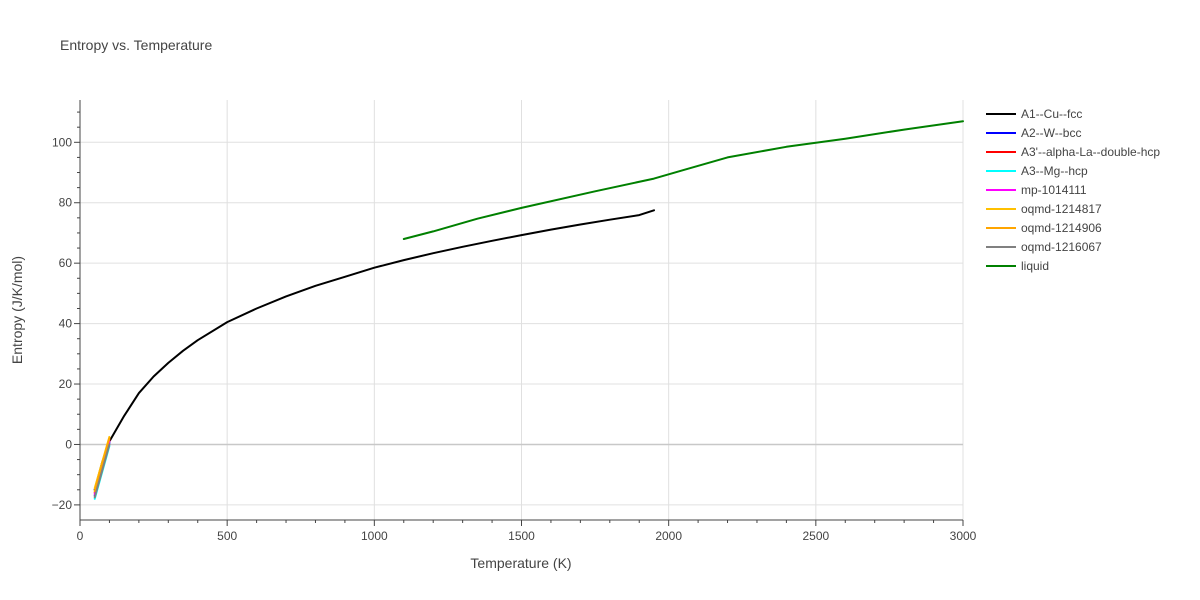 Image resolution: width=1200 pixels, height=600 pixels. Describe the element at coordinates (668, 536) in the screenshot. I see `x-tick-label: 2000` at that location.